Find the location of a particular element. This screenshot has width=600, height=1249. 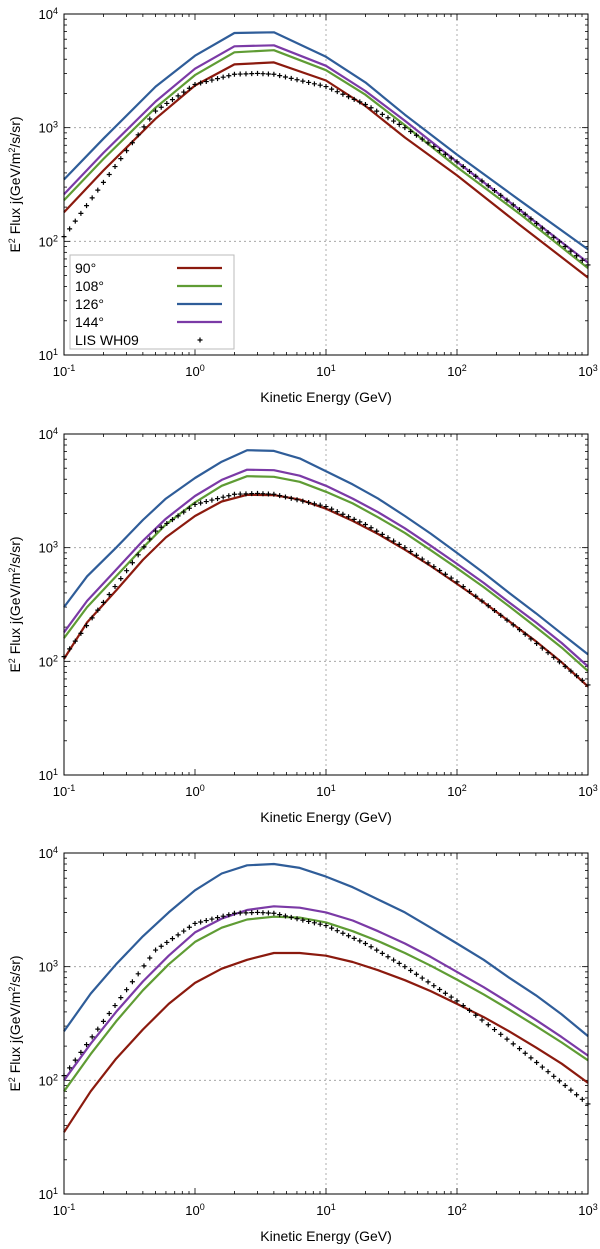

x-tick-label: 10⁰ is located at coordinates (194, 371).